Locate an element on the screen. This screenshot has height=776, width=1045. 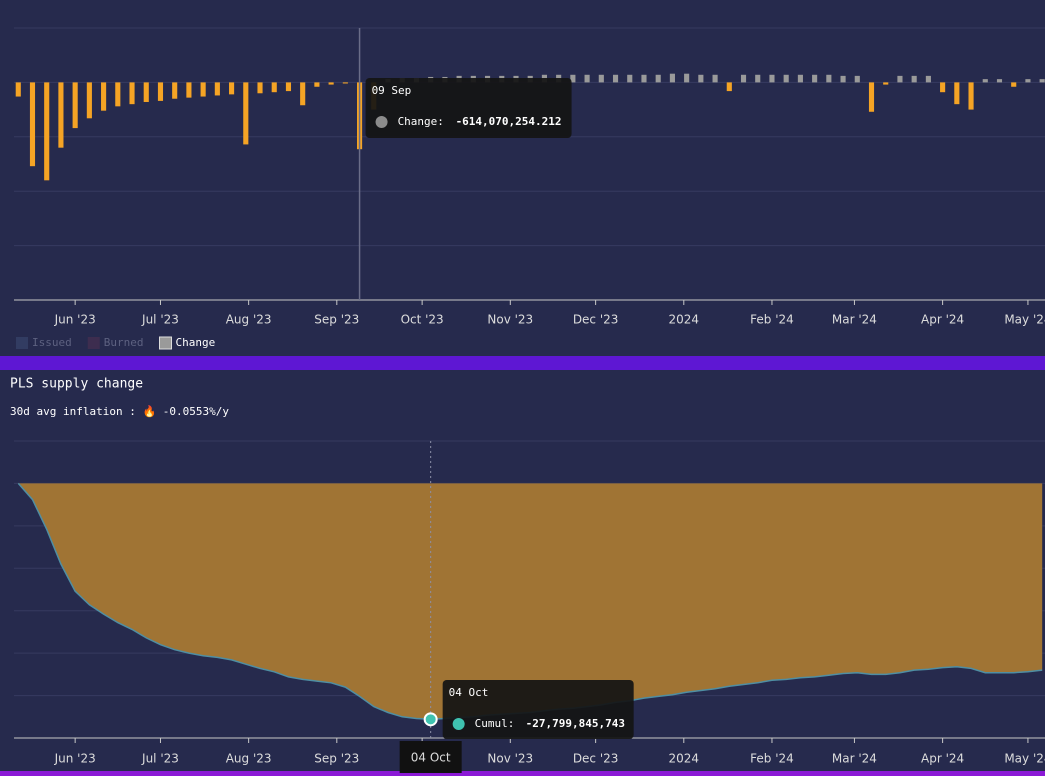
crosshair-label: 04 Oct is located at coordinates (431, 758).